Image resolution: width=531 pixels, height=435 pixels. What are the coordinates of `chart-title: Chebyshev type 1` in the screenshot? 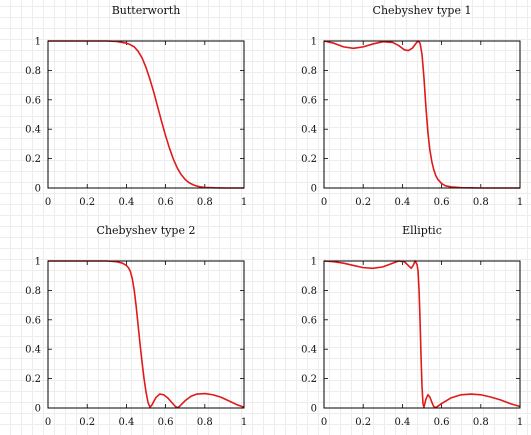 It's located at (422, 10).